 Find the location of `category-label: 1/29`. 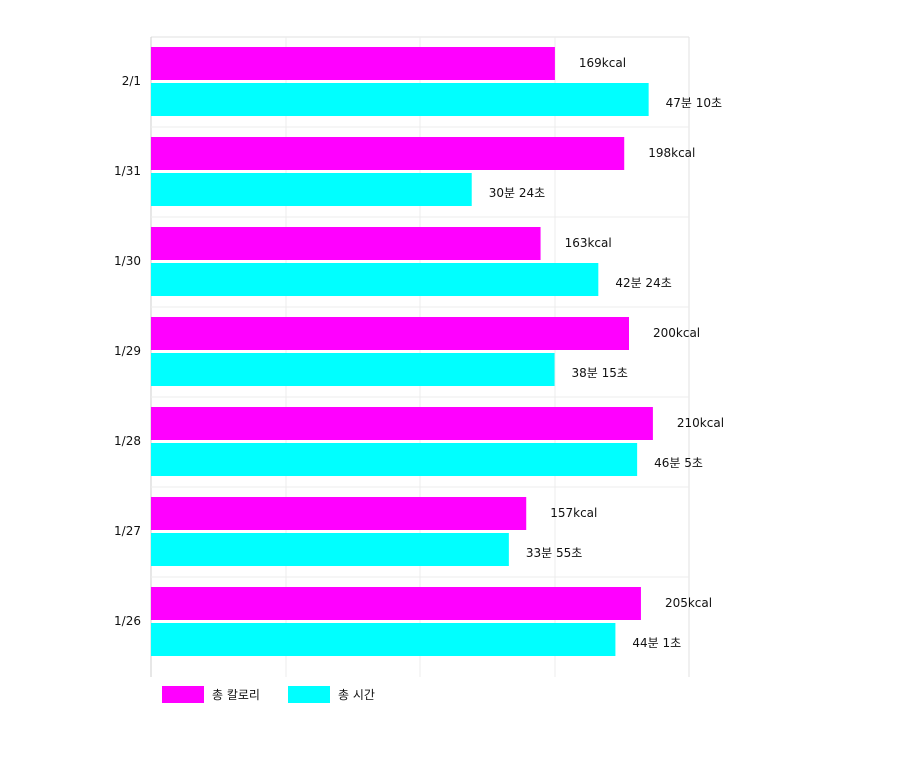

category-label: 1/29 is located at coordinates (127, 351).